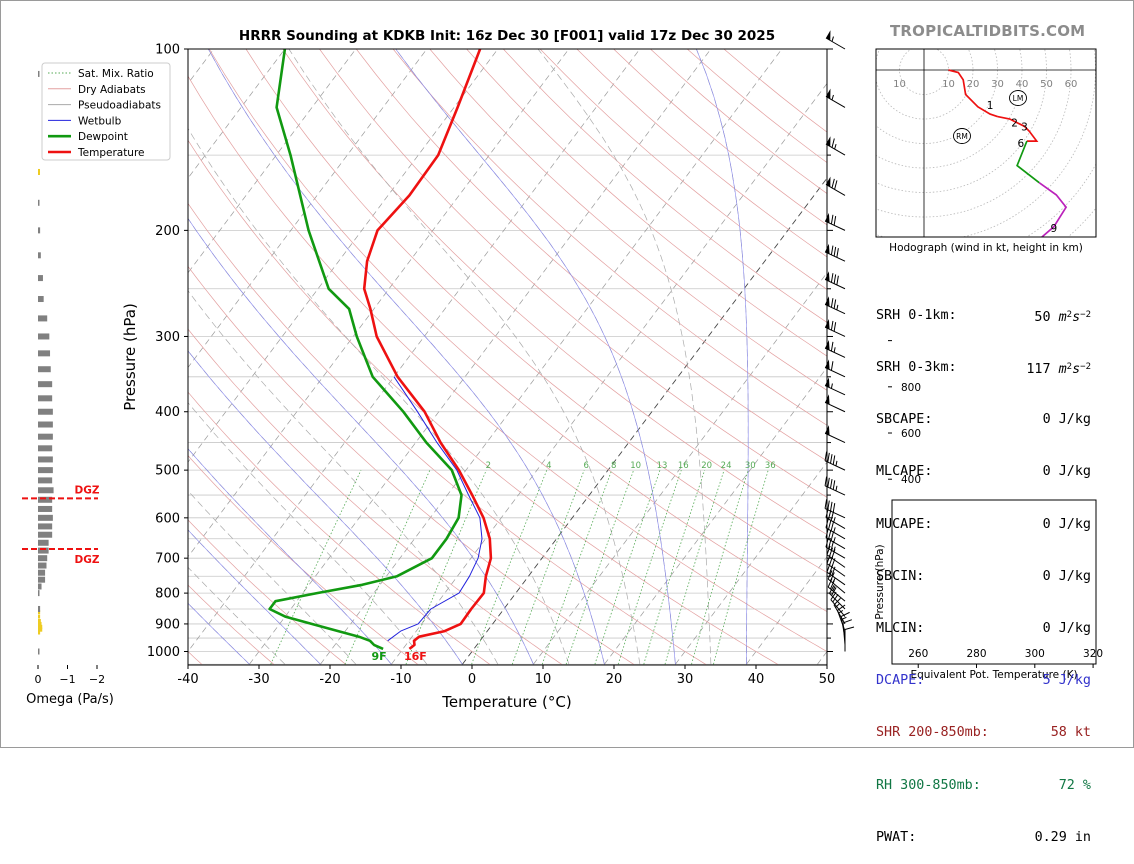  I want to click on stat-number: 117, so click(1038, 369).